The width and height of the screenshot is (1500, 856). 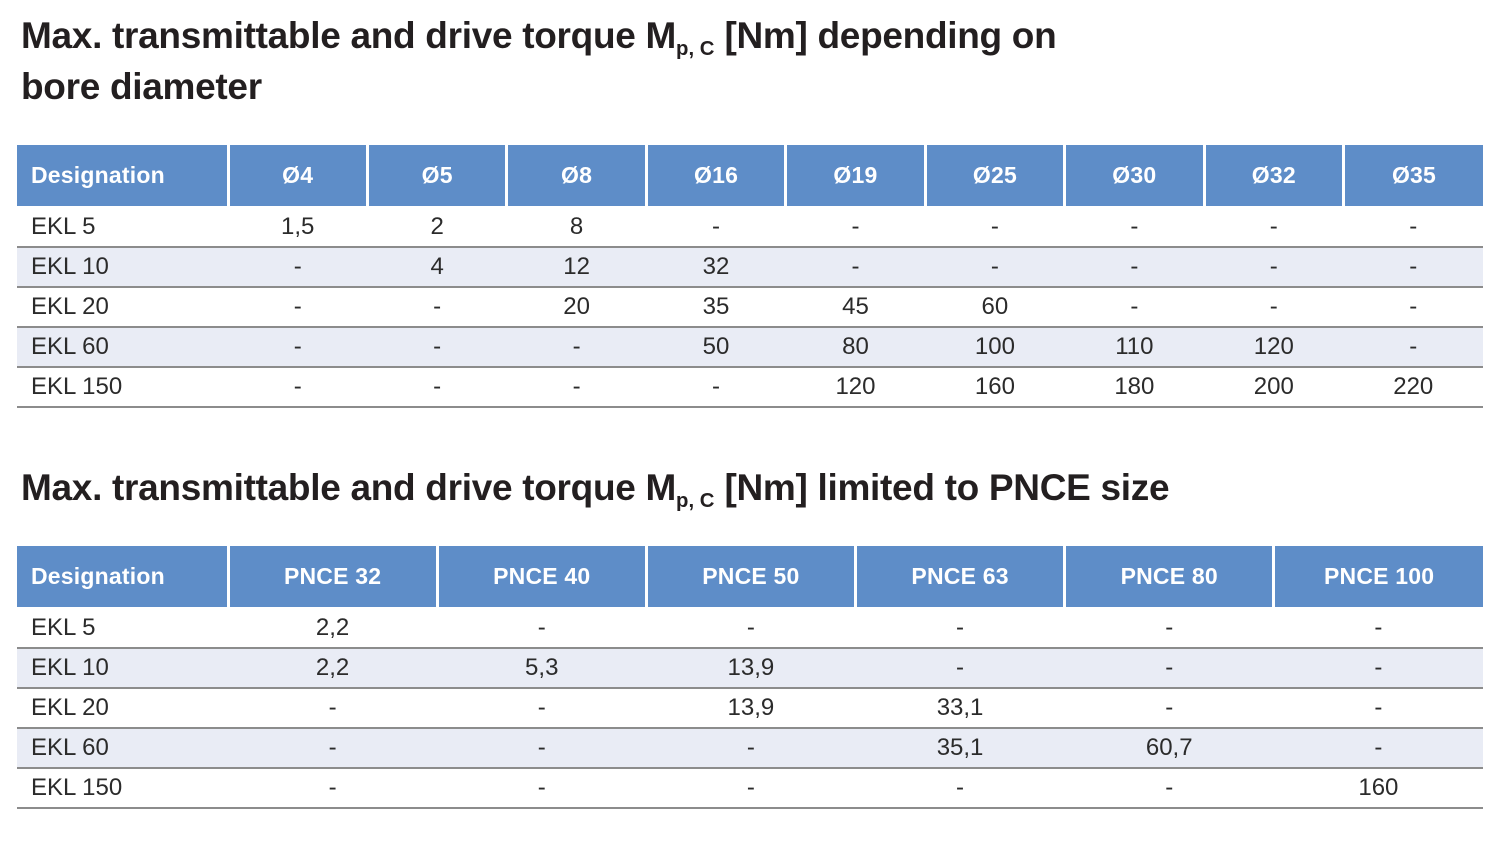 I want to click on value-cell: 160, so click(x=1378, y=789).